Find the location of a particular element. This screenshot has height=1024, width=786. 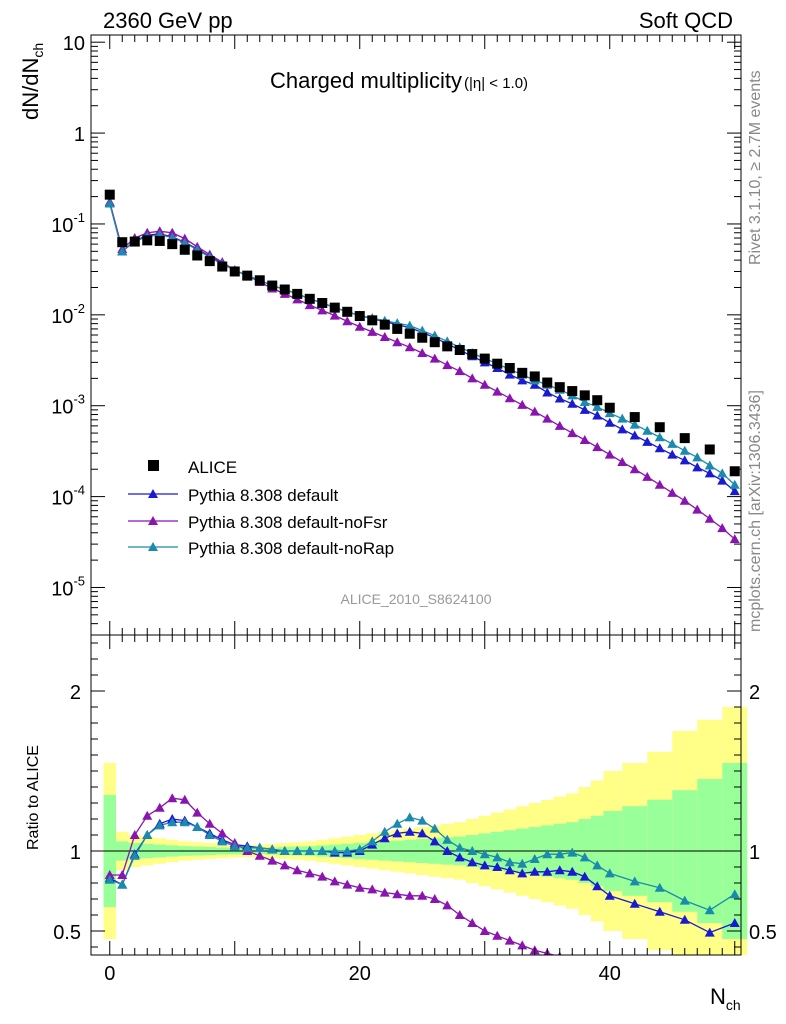

ratio-y-tick-label-right: 0.5 is located at coordinates (763, 933).